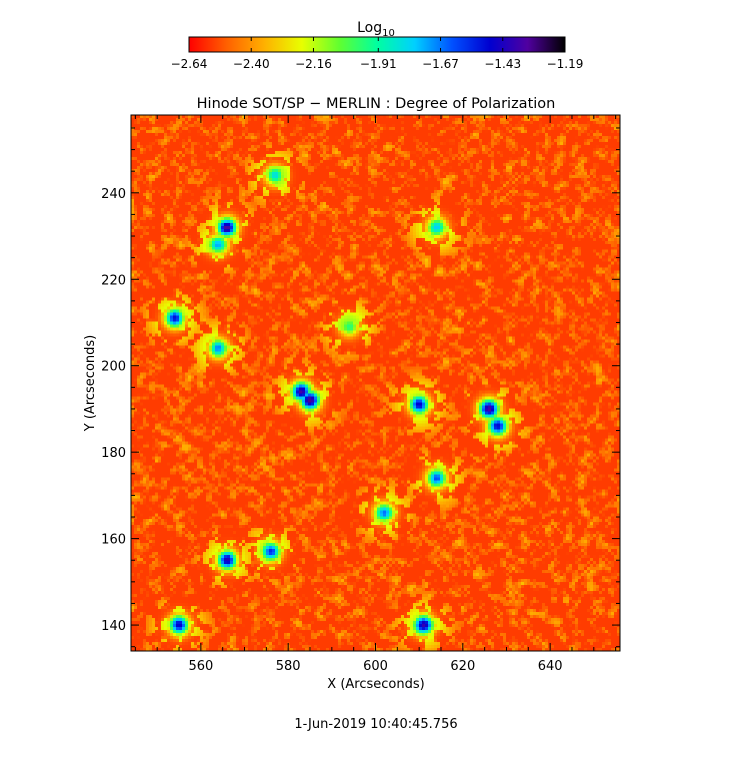 This screenshot has width=752, height=768. What do you see at coordinates (113, 453) in the screenshot?
I see `y-tick-label: 180` at bounding box center [113, 453].